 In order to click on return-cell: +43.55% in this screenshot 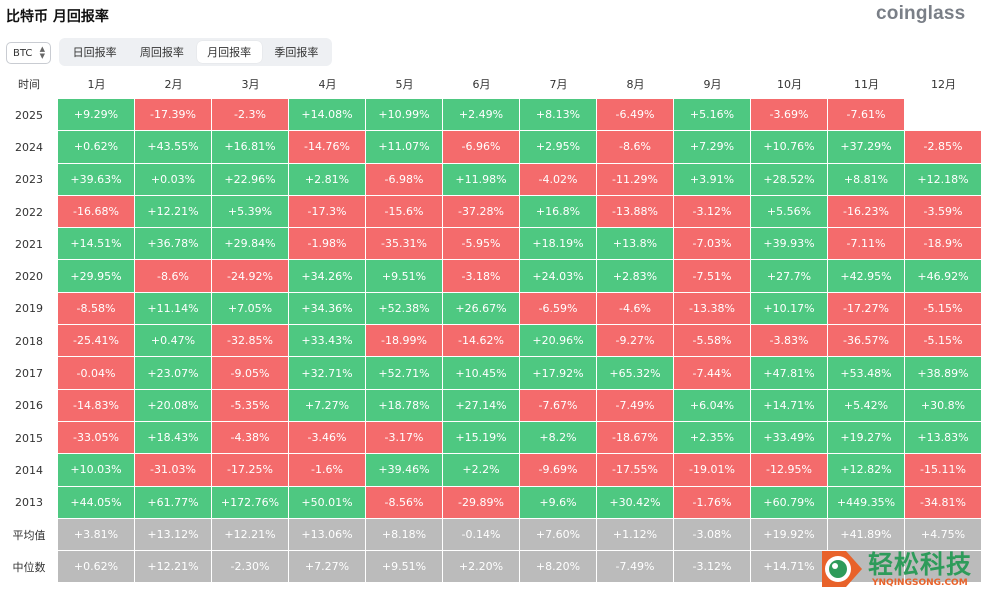, I will do `click(173, 147)`.